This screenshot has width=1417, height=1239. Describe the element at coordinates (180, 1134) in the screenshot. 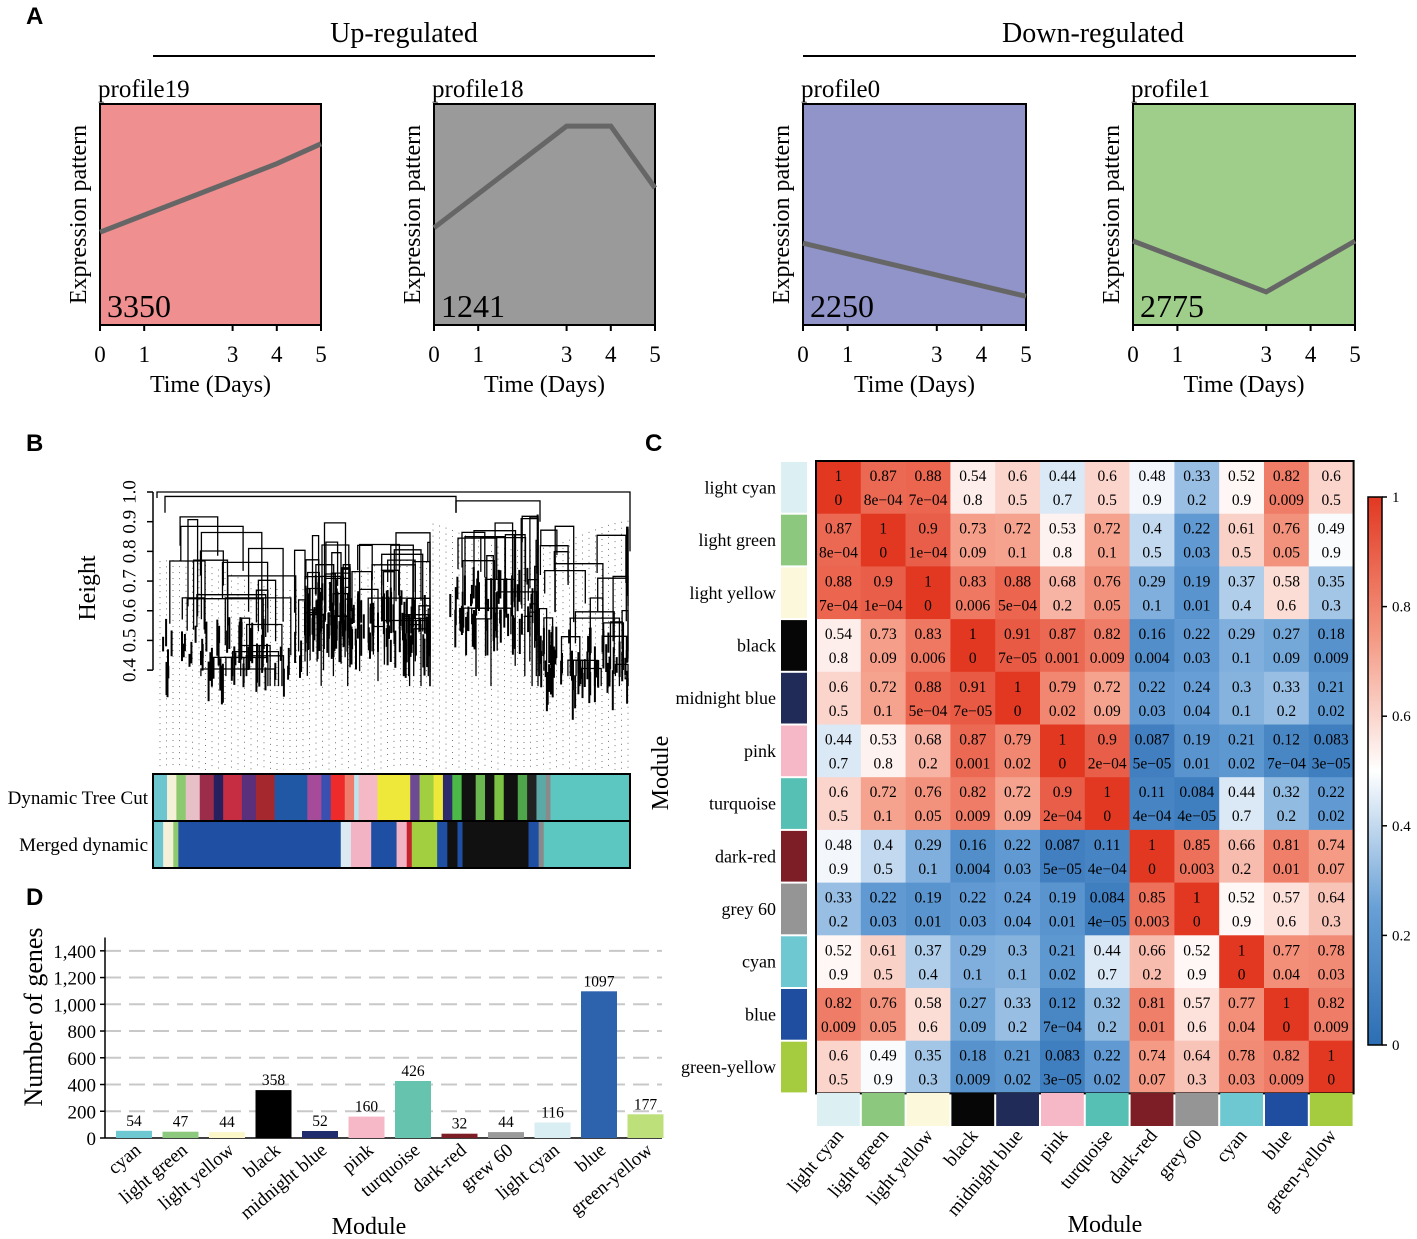

I see `bar-light-green` at that location.